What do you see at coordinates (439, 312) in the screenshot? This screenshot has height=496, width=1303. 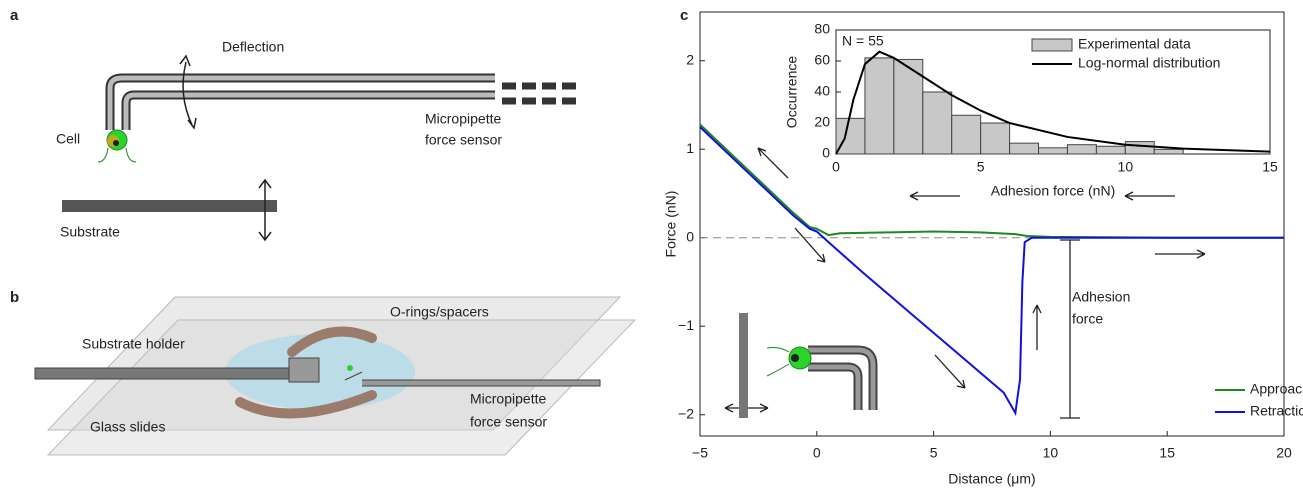 I see `label: O-rings/spacers` at bounding box center [439, 312].